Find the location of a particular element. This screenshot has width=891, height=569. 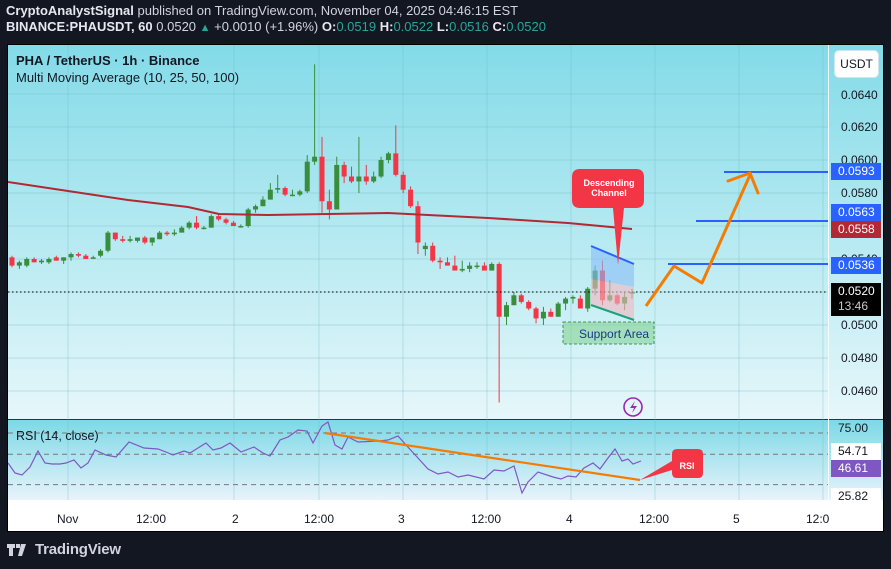

up-triangle-icon: ▲ is located at coordinates (205, 28).